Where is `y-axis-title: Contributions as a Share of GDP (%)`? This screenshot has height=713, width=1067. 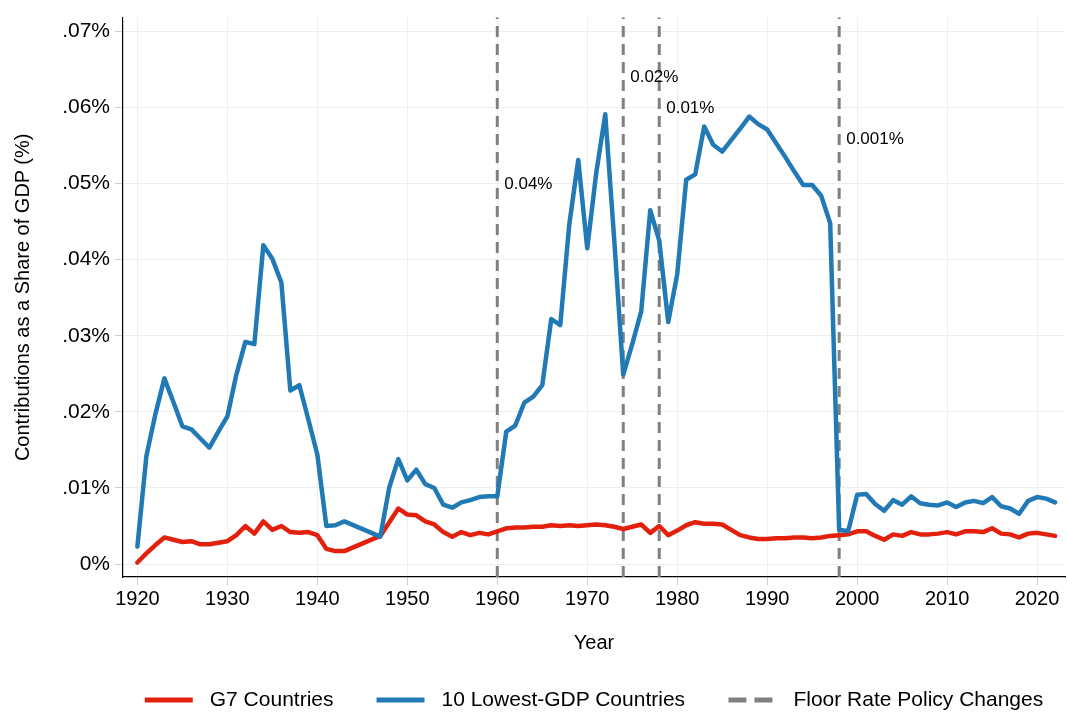 y-axis-title: Contributions as a Share of GDP (%) is located at coordinates (21, 297).